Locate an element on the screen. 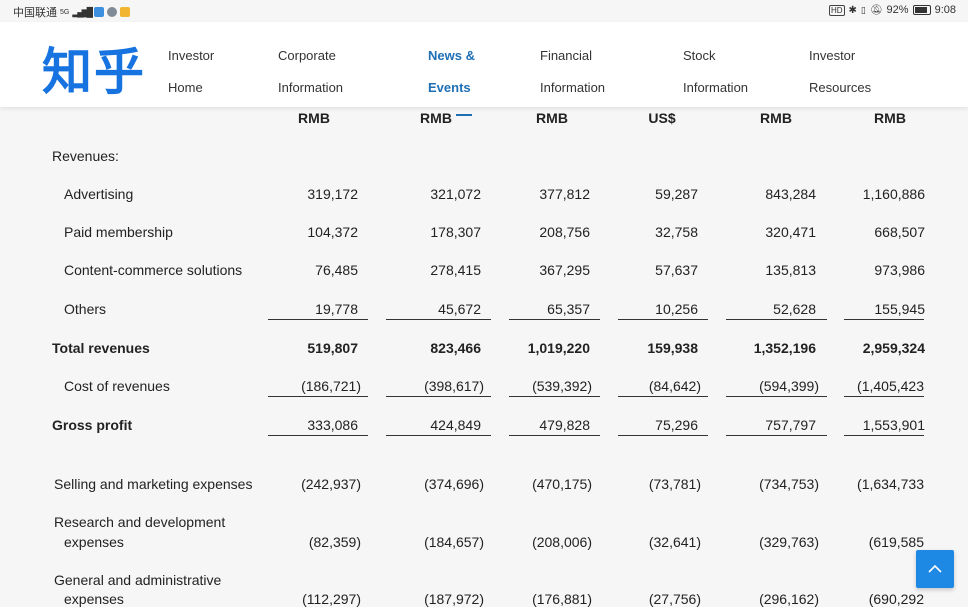 This screenshot has height=607, width=968. row-label: Paid membership is located at coordinates (118, 232).